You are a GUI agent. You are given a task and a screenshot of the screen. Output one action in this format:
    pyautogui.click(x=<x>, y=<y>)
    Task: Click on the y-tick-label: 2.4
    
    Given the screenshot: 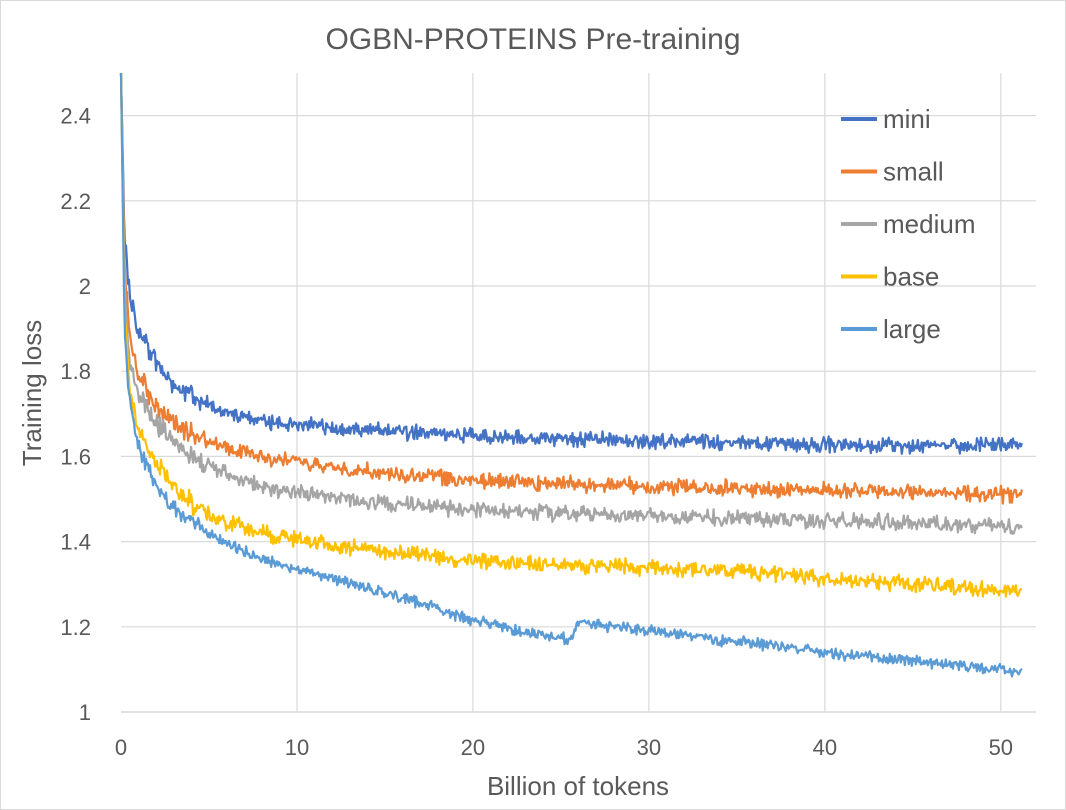 What is the action you would take?
    pyautogui.click(x=75, y=116)
    